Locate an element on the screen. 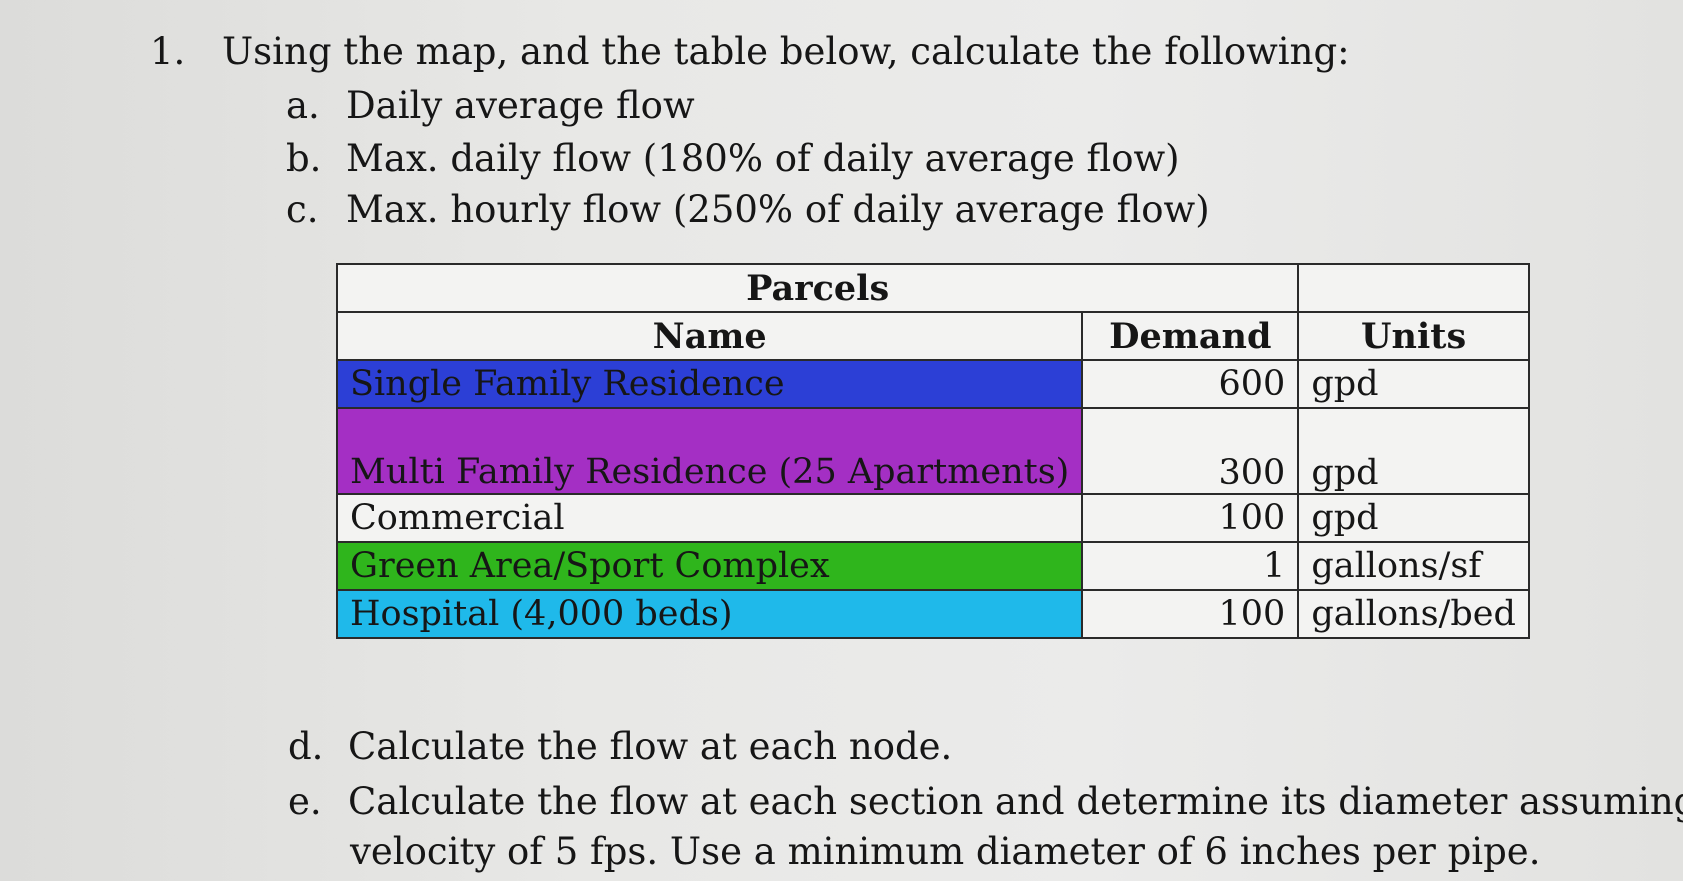 This screenshot has height=881, width=1683. header-demand: Demand is located at coordinates (1190, 336).